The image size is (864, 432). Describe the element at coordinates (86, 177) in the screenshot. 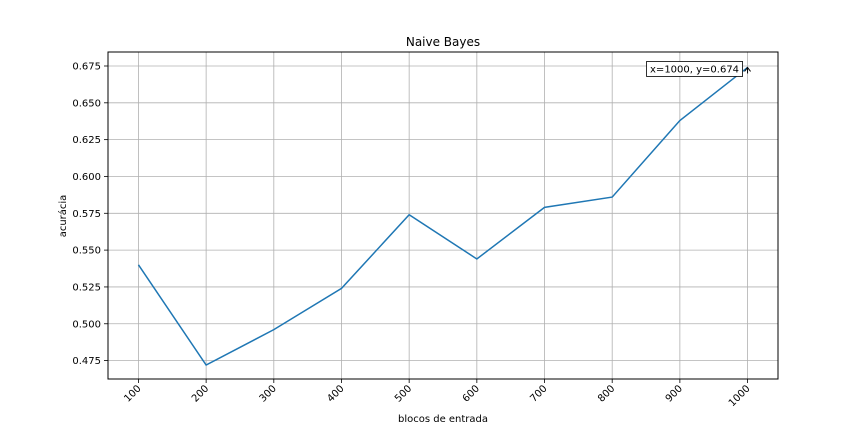

I see `y-tick-label: 0.600` at that location.